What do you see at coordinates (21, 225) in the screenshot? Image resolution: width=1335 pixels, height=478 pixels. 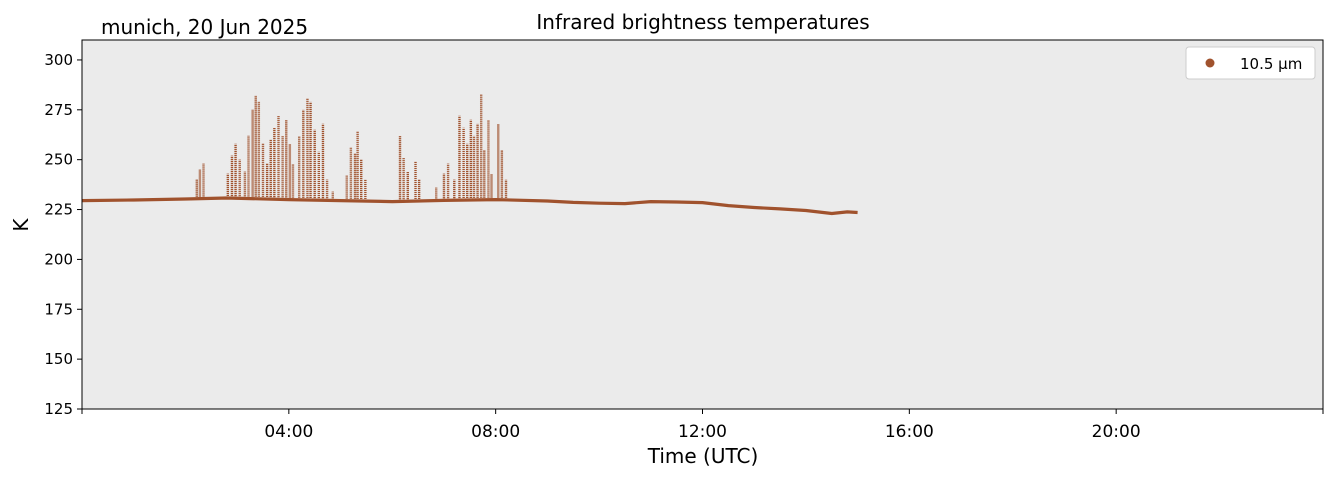 I see `y-axis-label: K` at bounding box center [21, 225].